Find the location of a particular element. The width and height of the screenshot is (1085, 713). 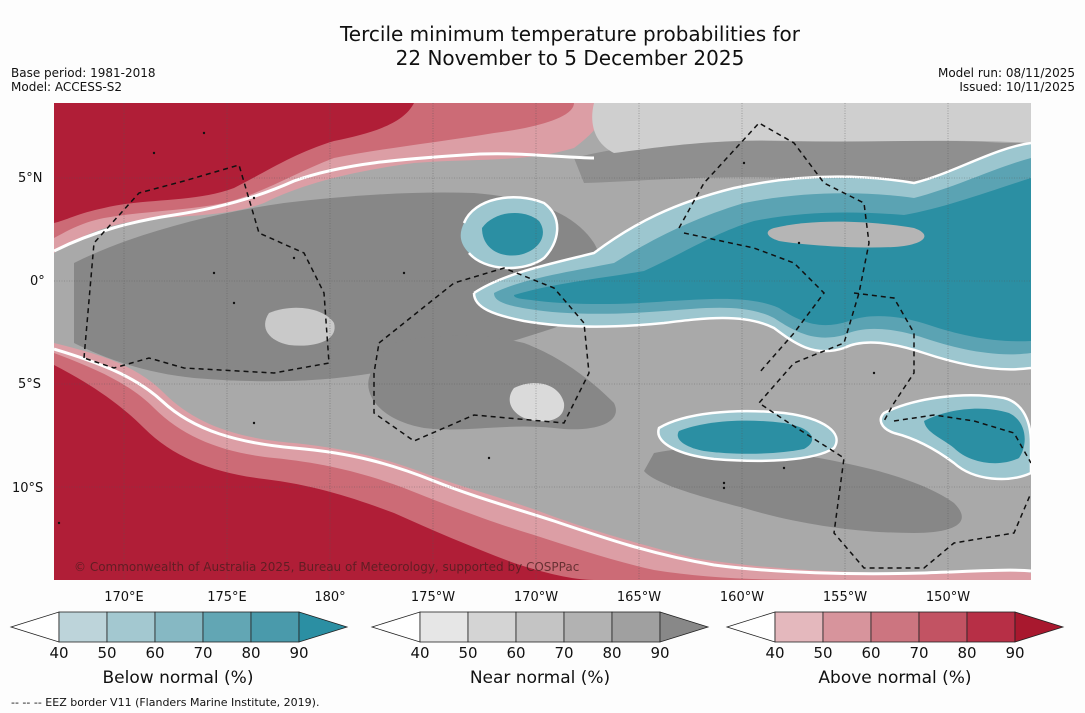

eez-border-inner is located at coordinates (754, 303).